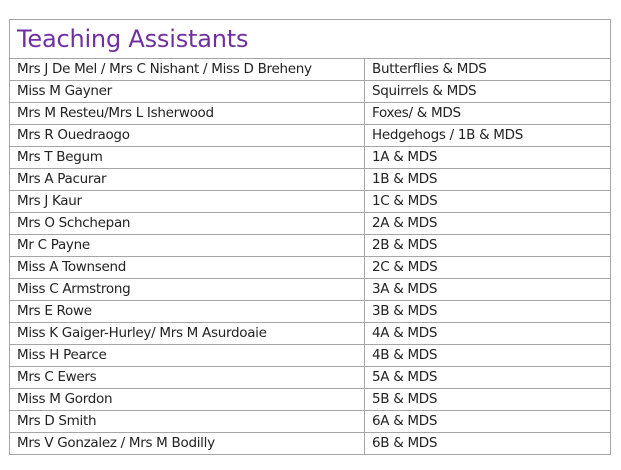 The width and height of the screenshot is (621, 470). Describe the element at coordinates (187, 135) in the screenshot. I see `assistant-name-cell: Mrs R Ouedraogo` at that location.